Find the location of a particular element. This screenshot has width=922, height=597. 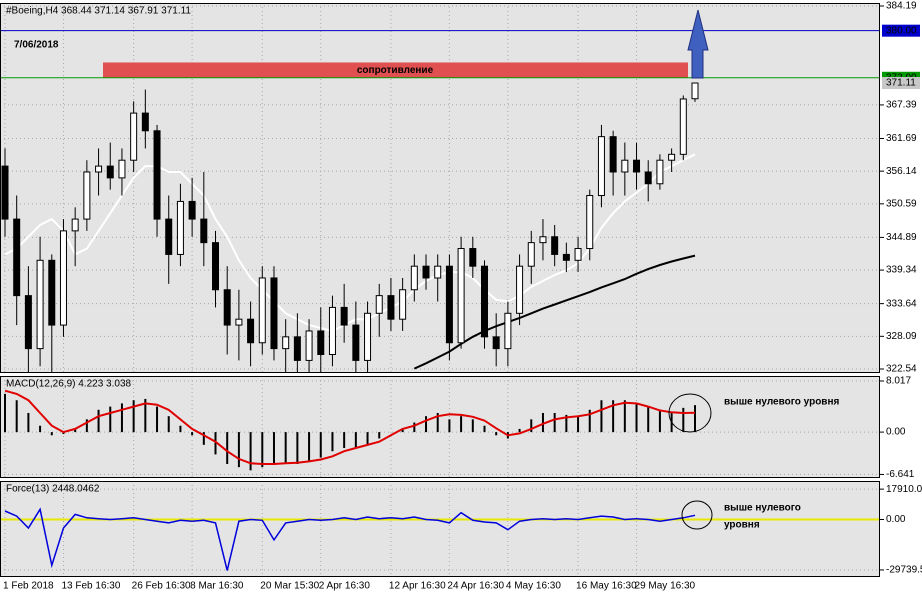

y-tick-label: 344.89 is located at coordinates (901, 237).